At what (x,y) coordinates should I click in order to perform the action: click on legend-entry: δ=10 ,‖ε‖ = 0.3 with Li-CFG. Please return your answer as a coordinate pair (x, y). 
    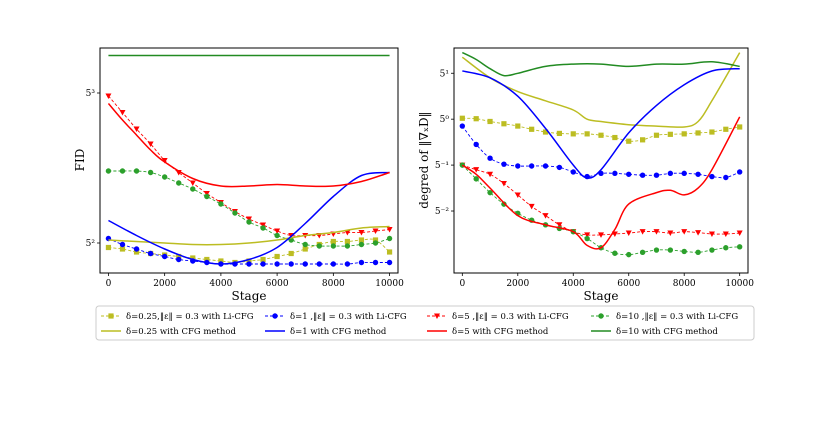
    Looking at the image, I should click on (664, 317).